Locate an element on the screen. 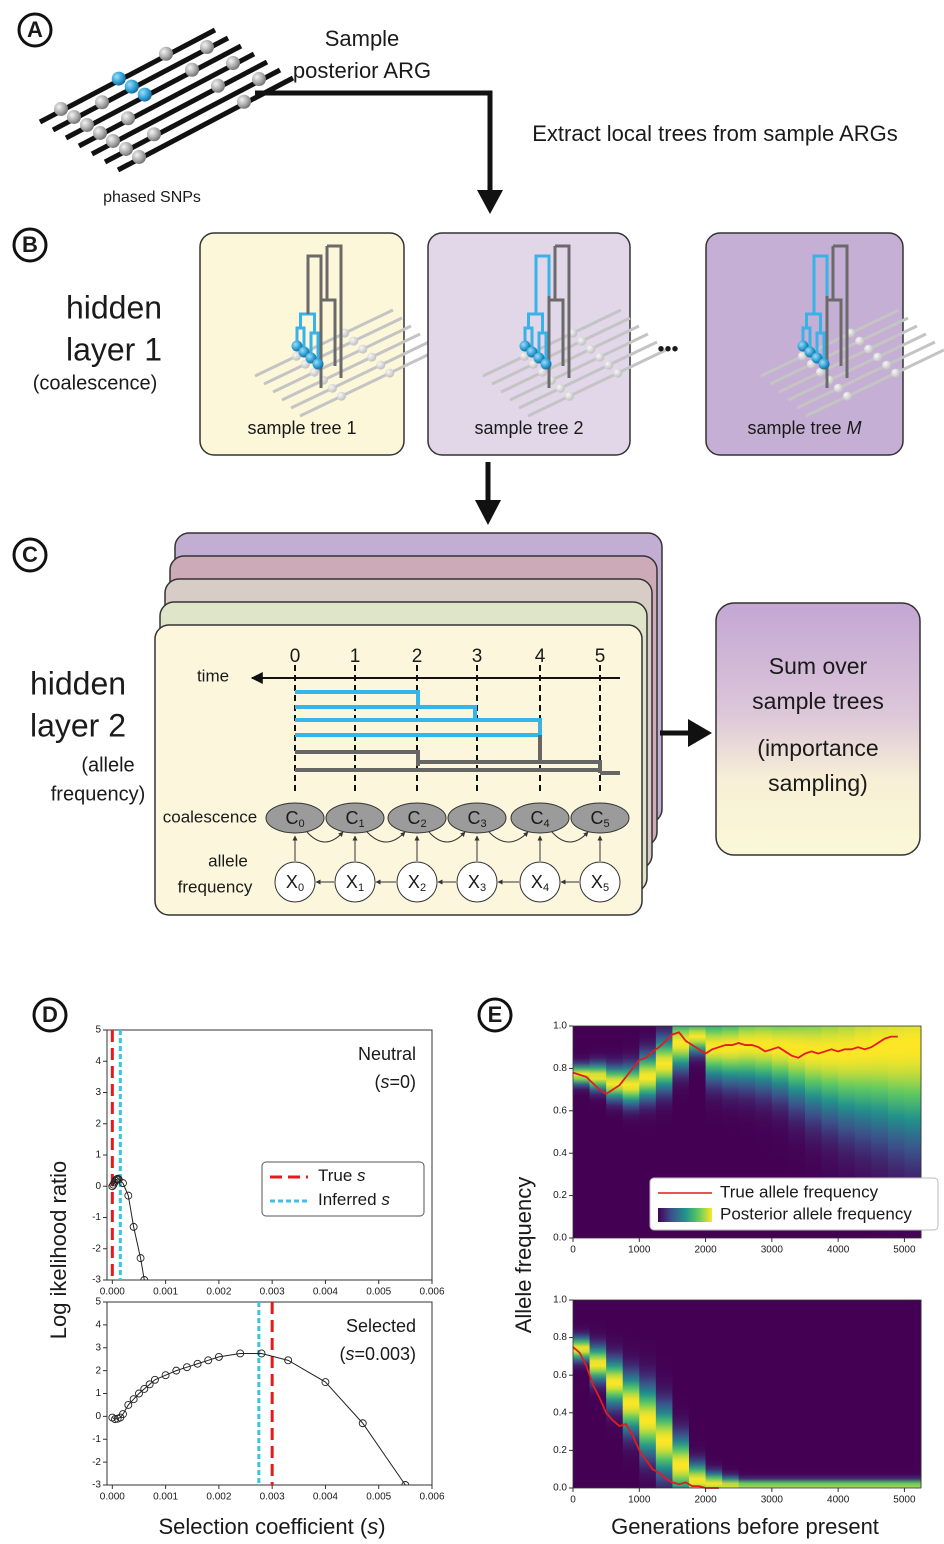 This screenshot has height=1544, width=944. plot-area is located at coordinates (128, 1155).